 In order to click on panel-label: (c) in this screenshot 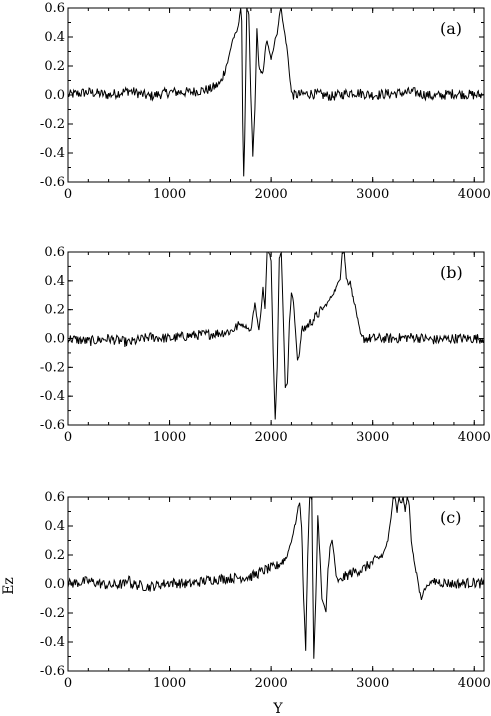, I will do `click(450, 517)`.